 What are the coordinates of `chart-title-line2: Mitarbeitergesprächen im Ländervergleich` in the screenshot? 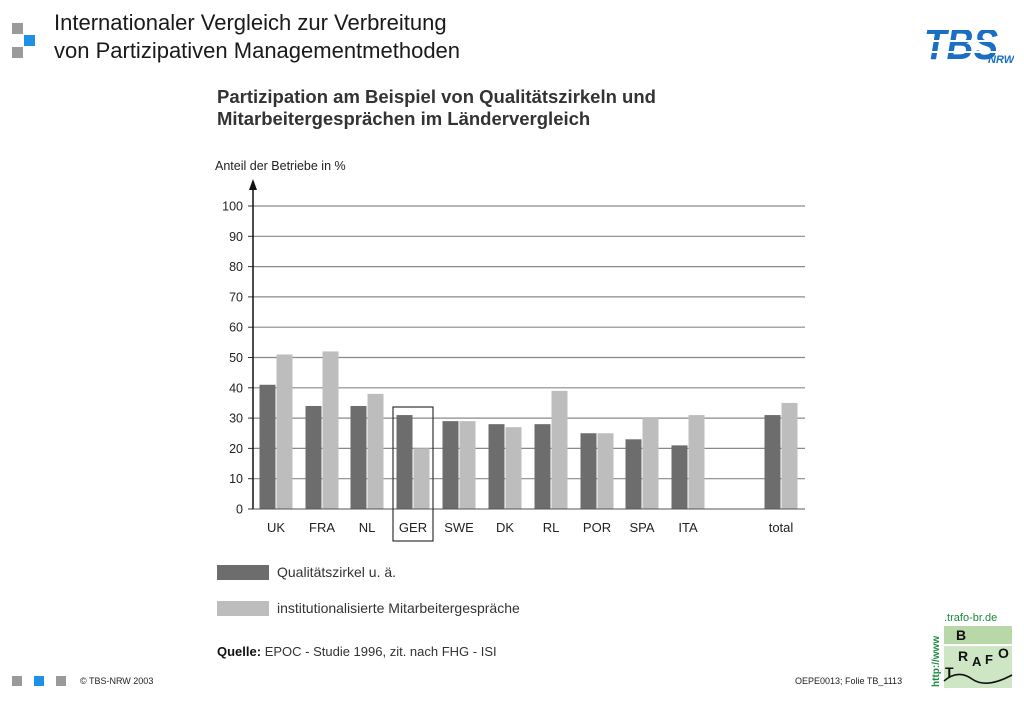 It's located at (404, 118).